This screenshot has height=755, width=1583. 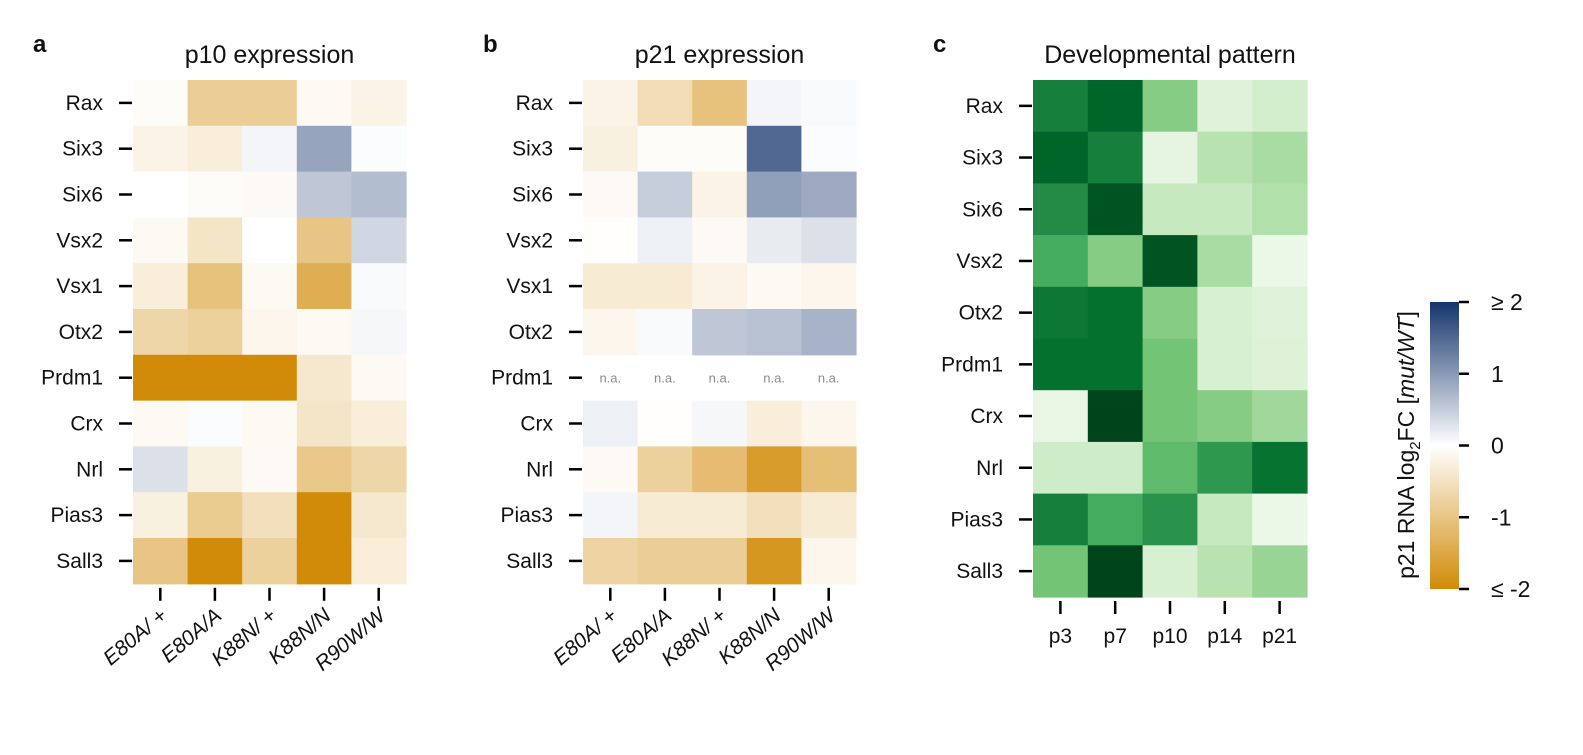 What do you see at coordinates (939, 44) in the screenshot?
I see `panel-letter: c` at bounding box center [939, 44].